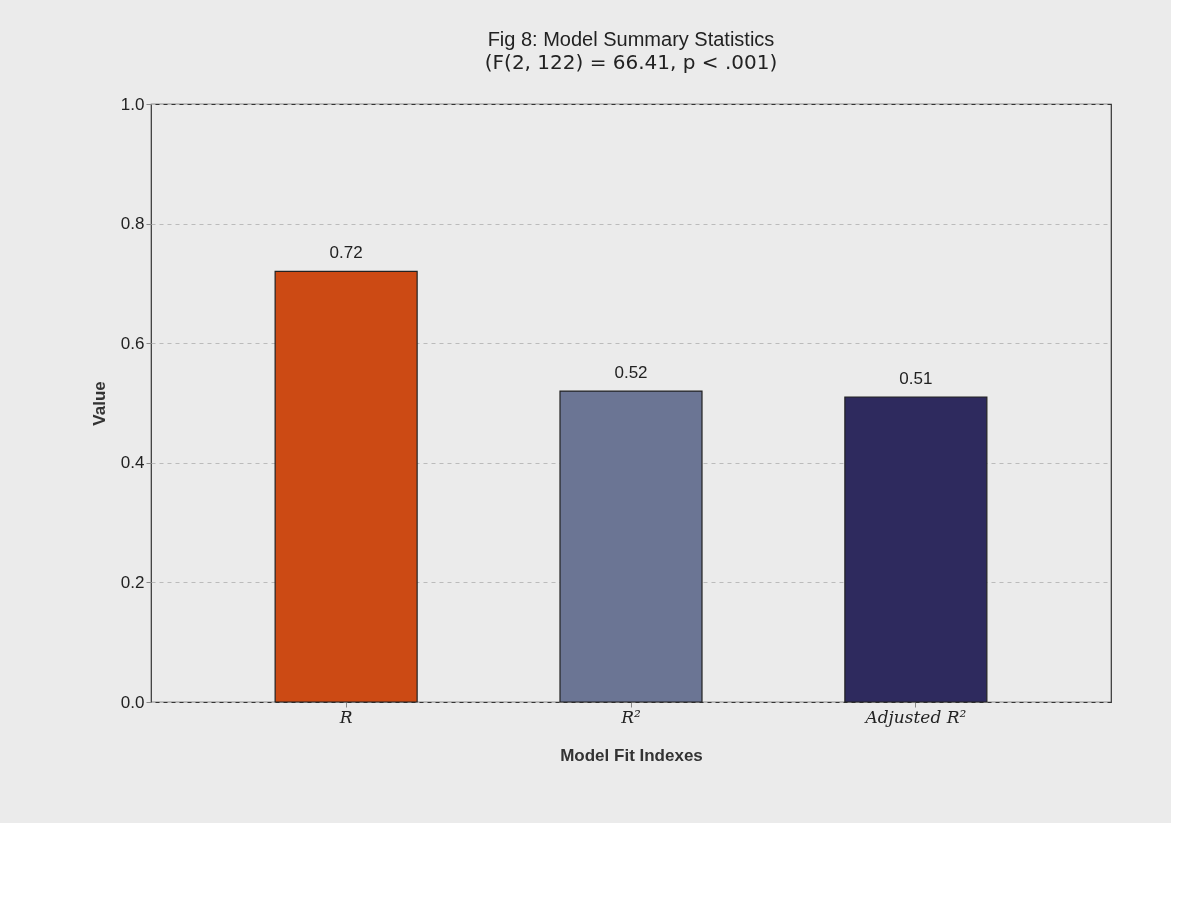  What do you see at coordinates (631, 373) in the screenshot?
I see `data-label: 0.52` at bounding box center [631, 373].